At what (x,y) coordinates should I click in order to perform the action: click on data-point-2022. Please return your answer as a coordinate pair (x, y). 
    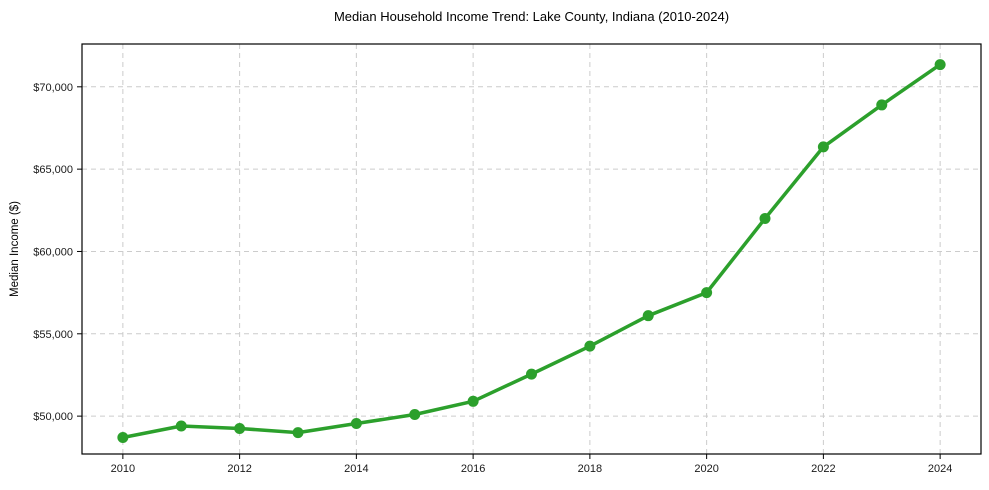
    Looking at the image, I should click on (823, 147).